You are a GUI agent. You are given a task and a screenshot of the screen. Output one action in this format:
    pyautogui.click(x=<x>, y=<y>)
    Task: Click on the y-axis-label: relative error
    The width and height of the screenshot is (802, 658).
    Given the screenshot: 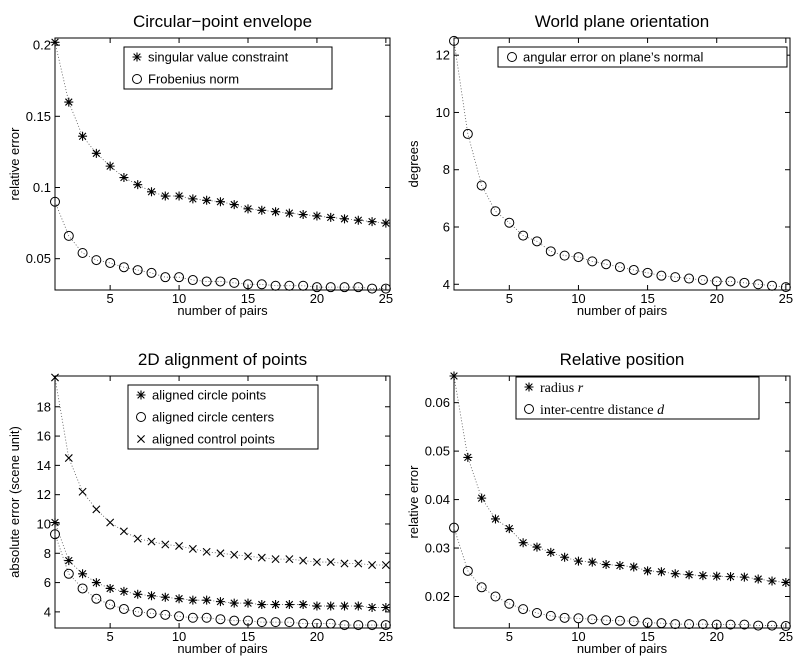 What is the action you would take?
    pyautogui.click(x=413, y=502)
    